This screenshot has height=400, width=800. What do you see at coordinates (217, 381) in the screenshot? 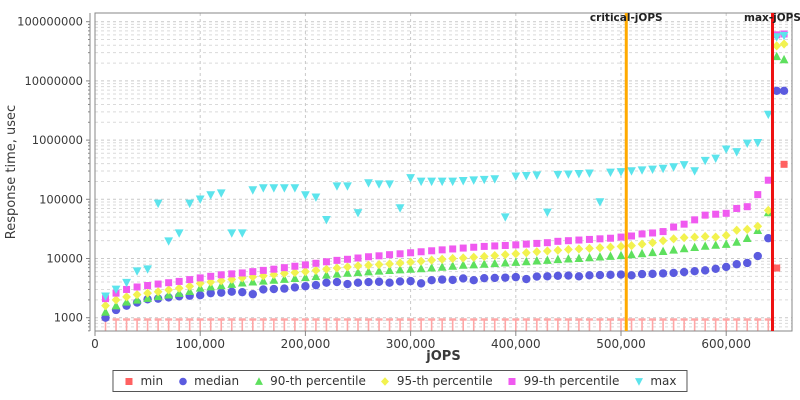
I see `legend-label: median` at bounding box center [217, 381].